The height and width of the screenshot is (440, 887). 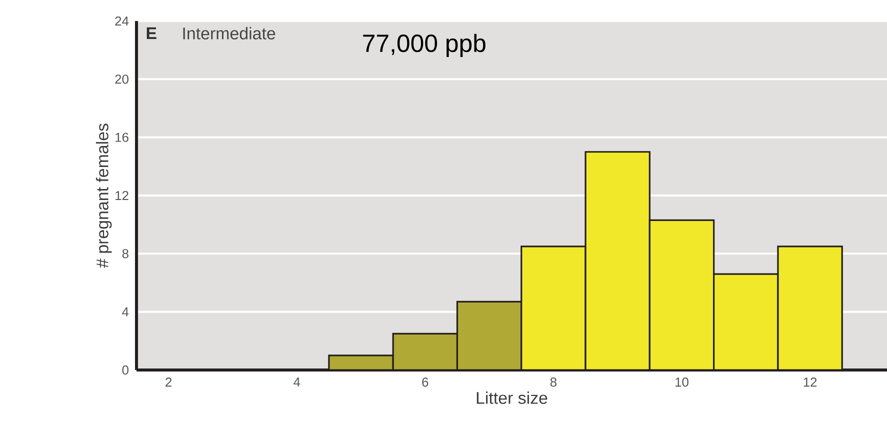 What do you see at coordinates (297, 382) in the screenshot?
I see `x-tick-label: 4` at bounding box center [297, 382].